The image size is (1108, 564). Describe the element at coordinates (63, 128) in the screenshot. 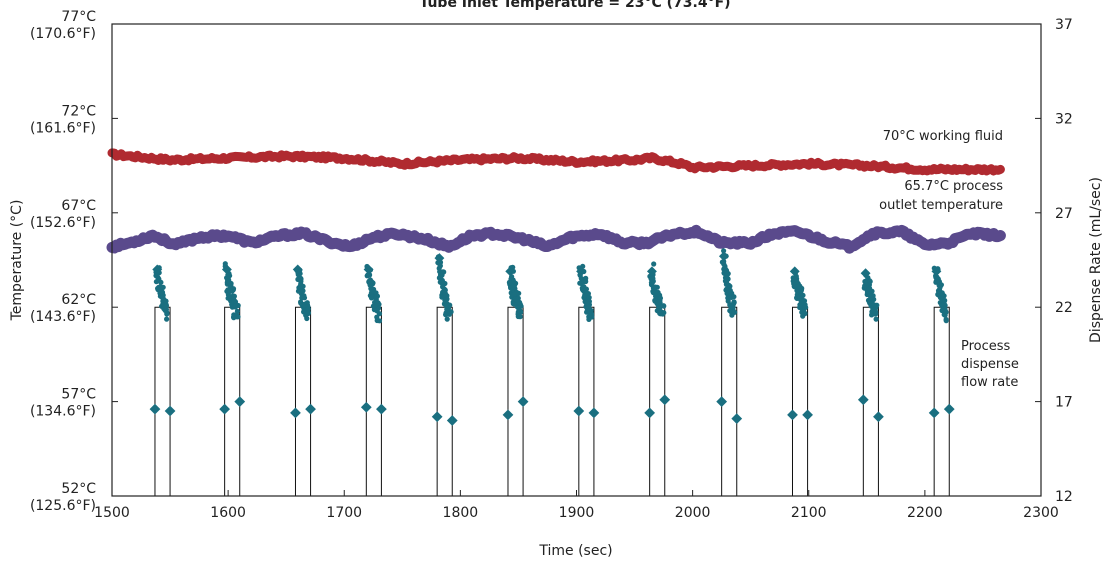

I see `left-tick-label-f: (161.6°F)` at that location.